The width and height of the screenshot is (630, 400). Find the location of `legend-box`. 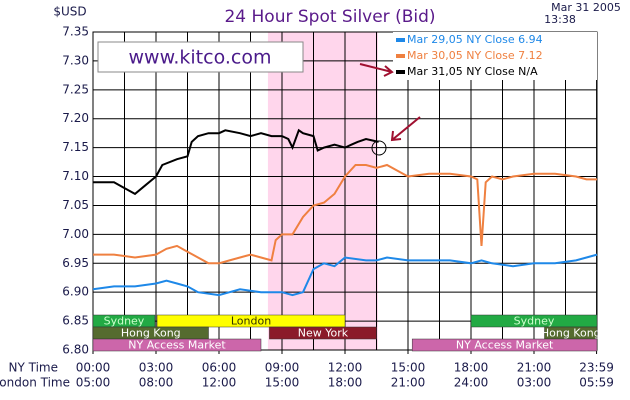

legend-box is located at coordinates (495, 56).